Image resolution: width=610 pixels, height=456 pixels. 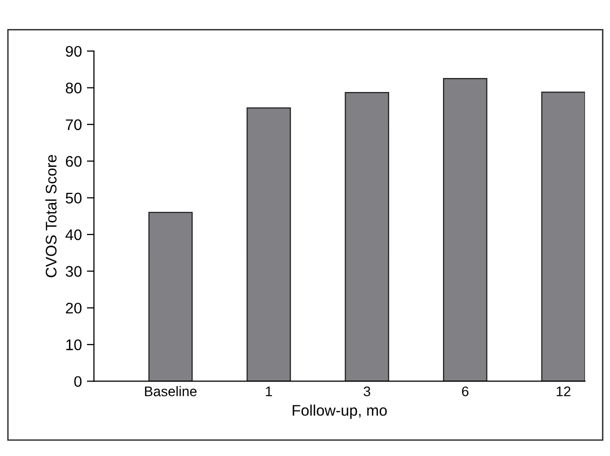 I want to click on x-tick-label: 1, so click(x=269, y=391).